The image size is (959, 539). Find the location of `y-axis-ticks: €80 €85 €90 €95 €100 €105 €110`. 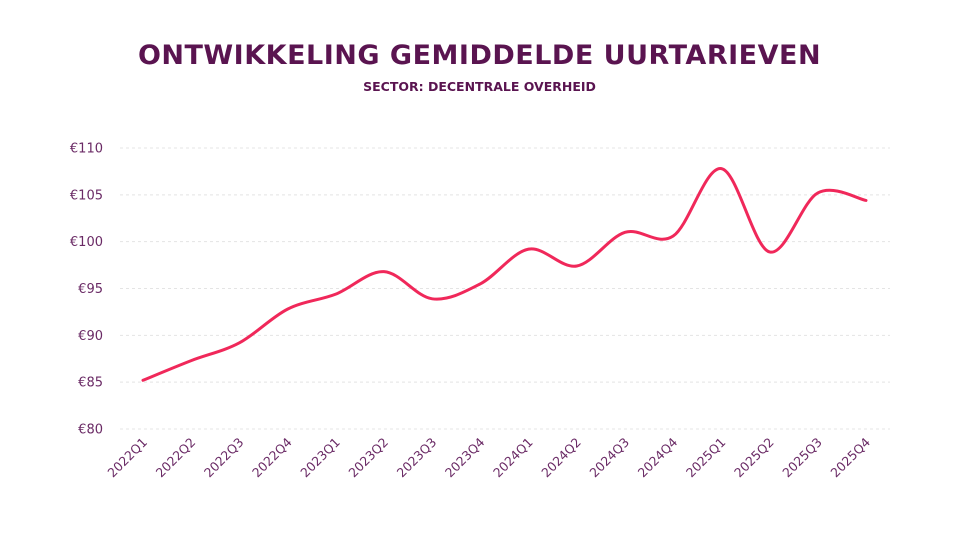

y-axis-ticks: €80 €85 €90 €95 €100 €105 €110 is located at coordinates (86, 290).